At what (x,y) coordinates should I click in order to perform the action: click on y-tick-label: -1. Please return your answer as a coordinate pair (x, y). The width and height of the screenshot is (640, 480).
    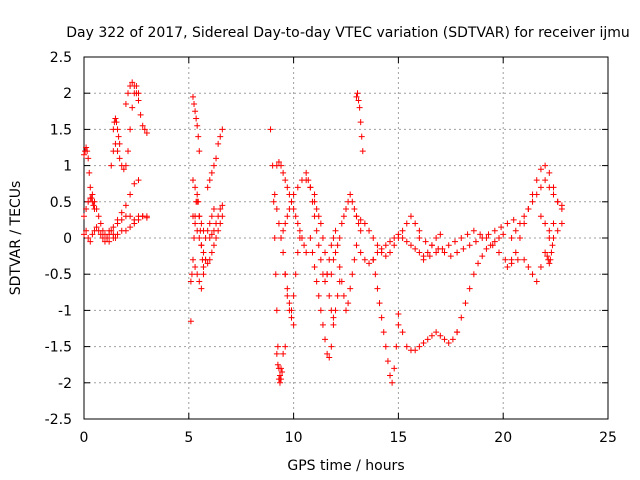
    Looking at the image, I should click on (65, 311).